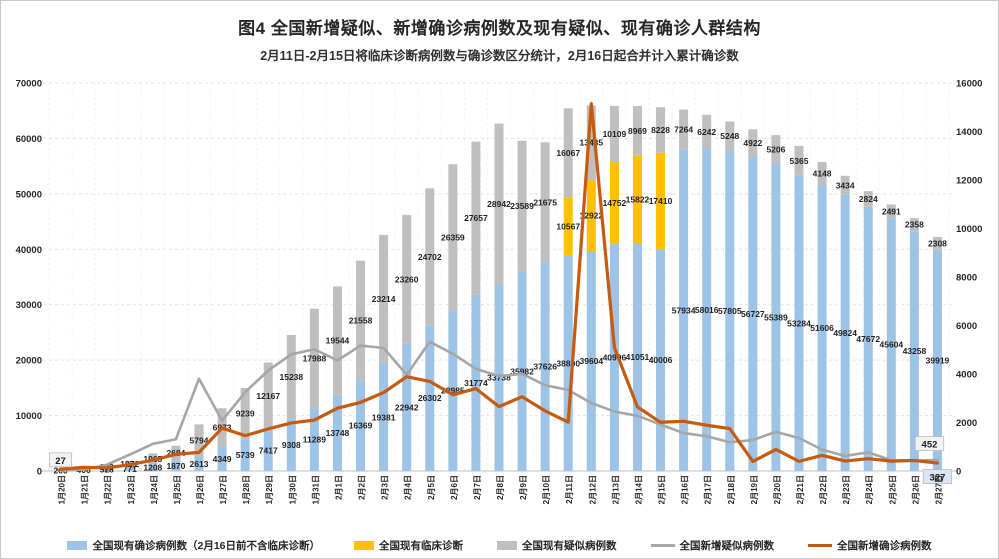  Describe the element at coordinates (364, 545) in the screenshot. I see `legend-swatch-clinical-bar` at that location.